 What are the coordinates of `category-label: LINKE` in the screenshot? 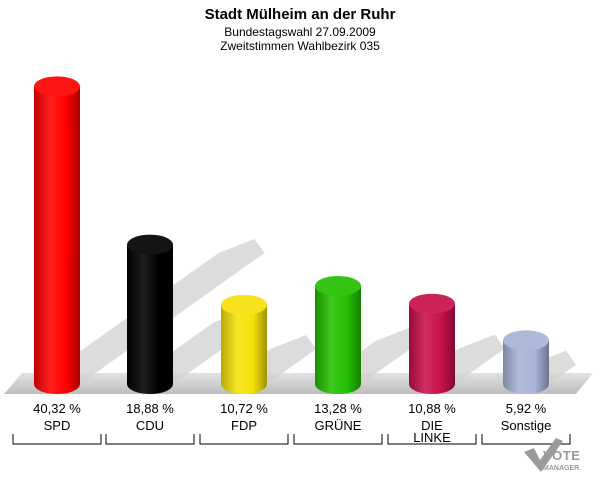 It's located at (432, 437).